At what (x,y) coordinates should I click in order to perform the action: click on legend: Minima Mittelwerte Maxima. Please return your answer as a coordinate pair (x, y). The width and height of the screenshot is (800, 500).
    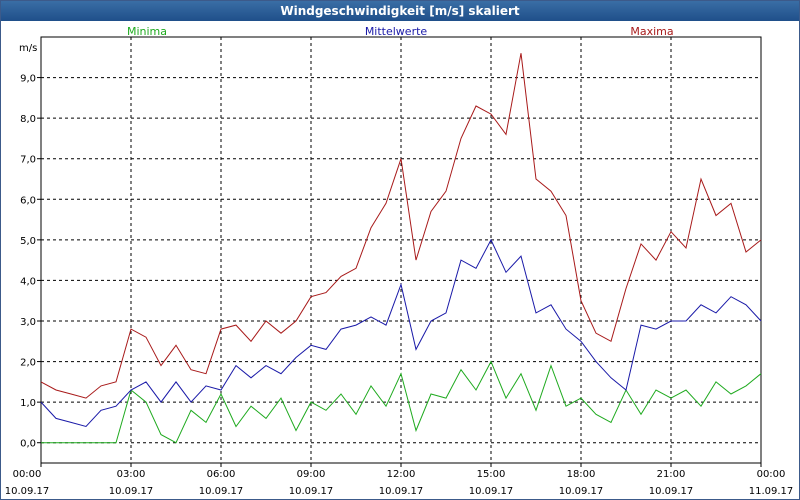
    Looking at the image, I should click on (400, 31).